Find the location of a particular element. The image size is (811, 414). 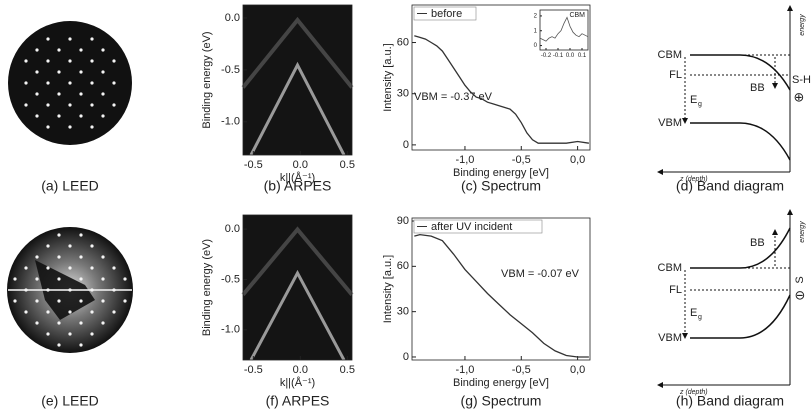

caption: (g) Spectrum is located at coordinates (501, 401).